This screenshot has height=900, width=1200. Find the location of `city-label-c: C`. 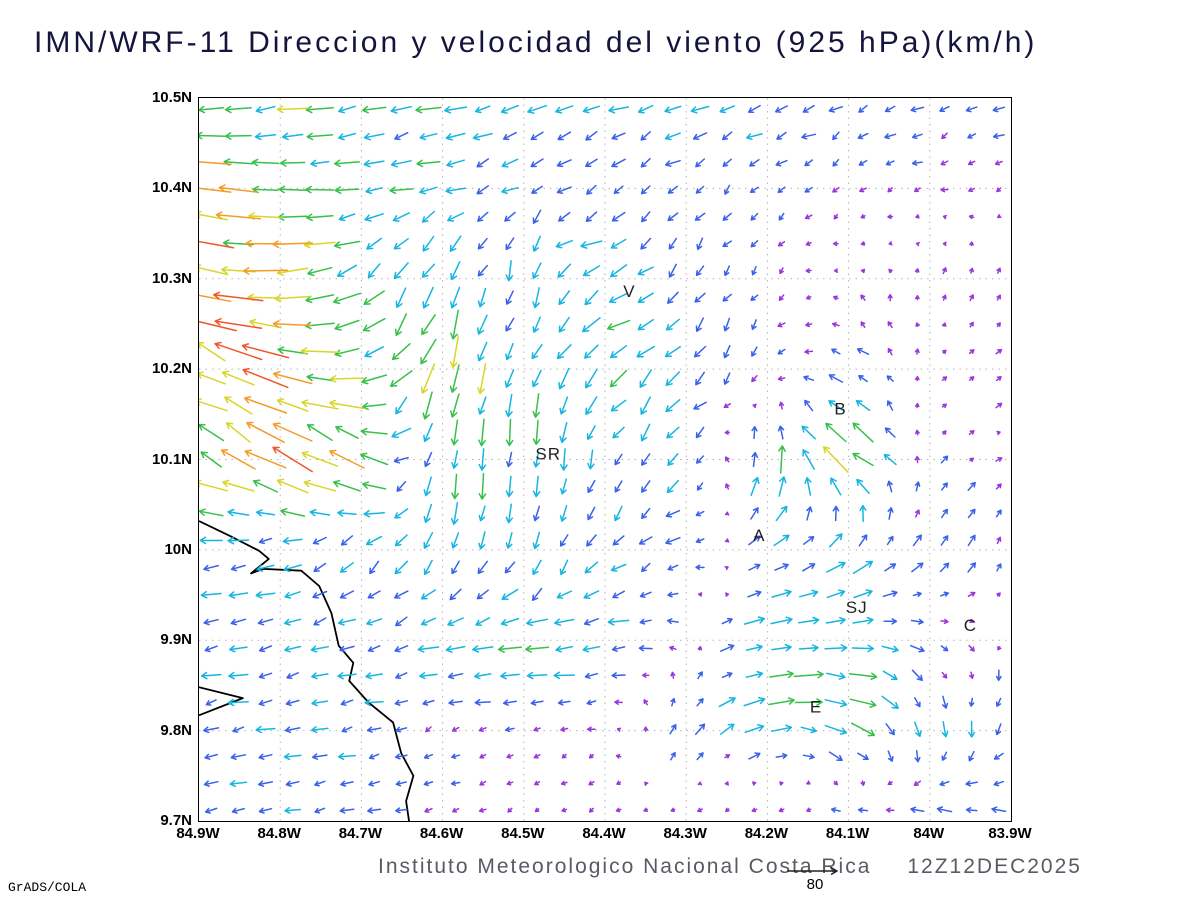

city-label-c: C is located at coordinates (970, 625).